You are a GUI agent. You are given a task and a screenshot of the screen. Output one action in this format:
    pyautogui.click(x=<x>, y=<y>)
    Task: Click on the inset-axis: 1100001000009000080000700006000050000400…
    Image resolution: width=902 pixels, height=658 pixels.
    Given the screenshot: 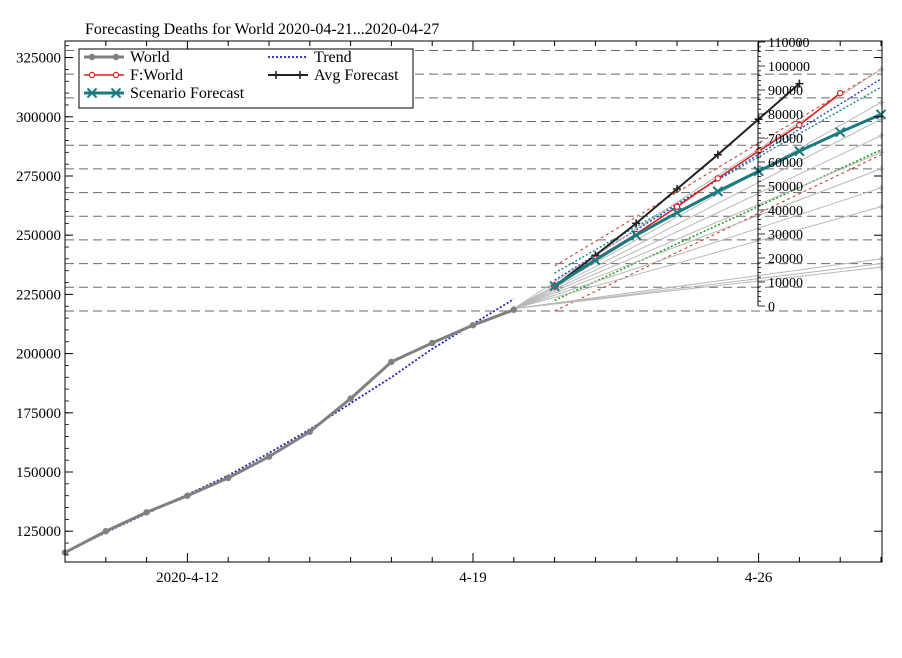 What is the action you would take?
    pyautogui.click(x=783, y=175)
    